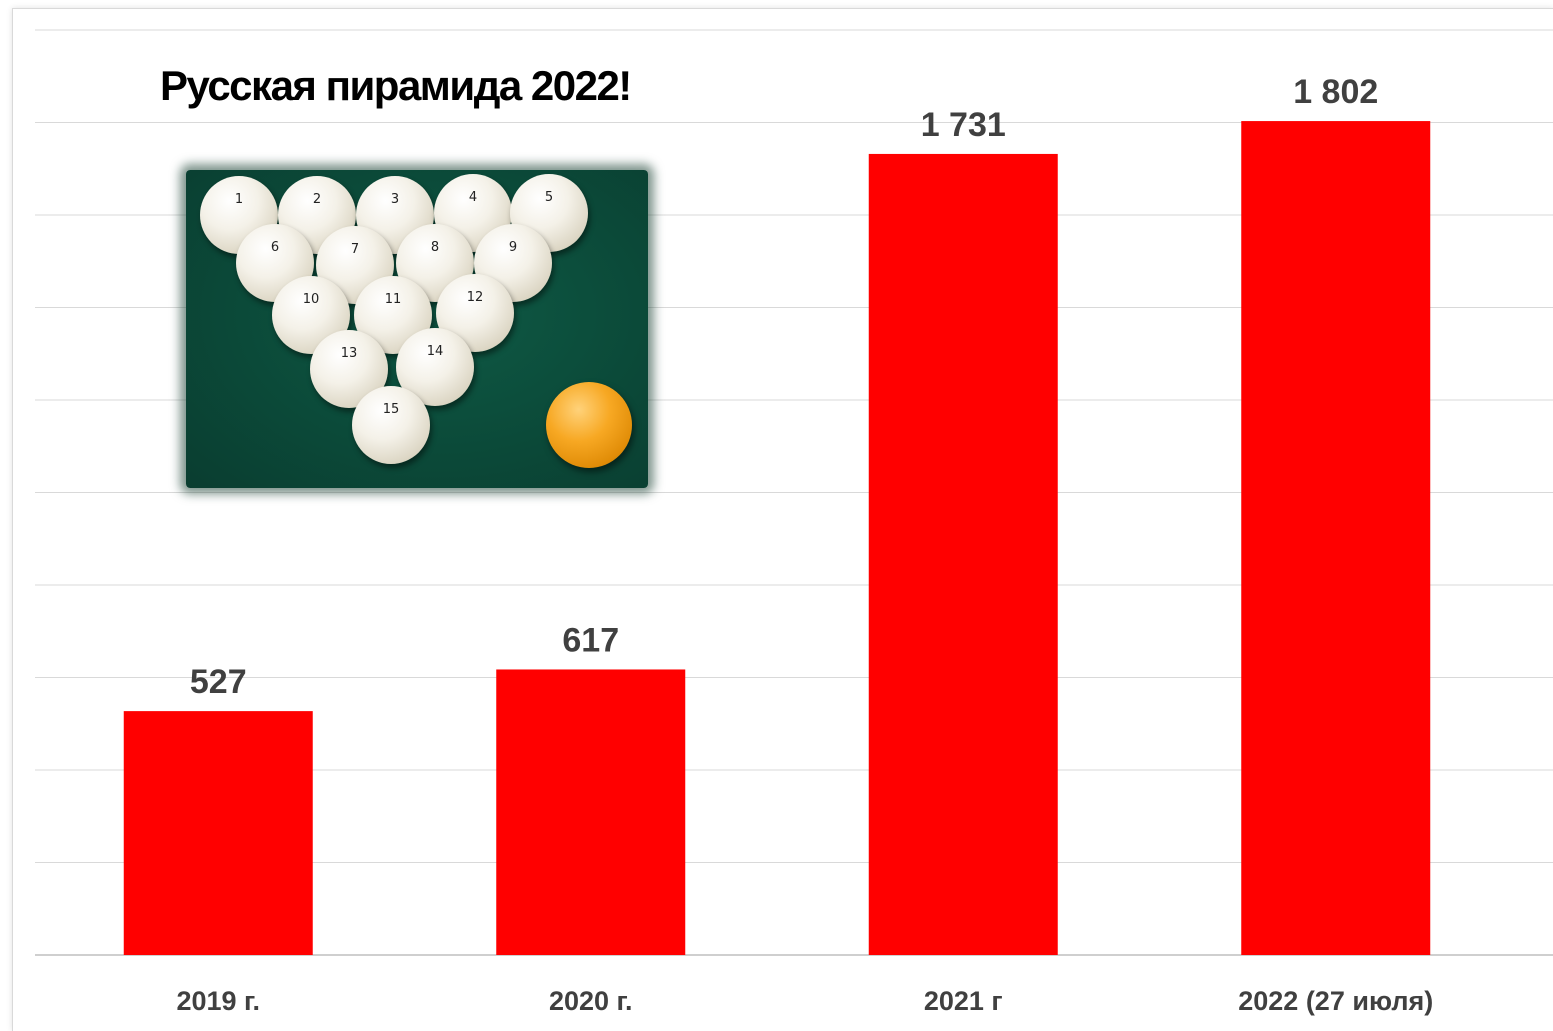 This screenshot has width=1553, height=1031. What do you see at coordinates (963, 1001) in the screenshot?
I see `x-tick-label-2: 2021 г` at bounding box center [963, 1001].